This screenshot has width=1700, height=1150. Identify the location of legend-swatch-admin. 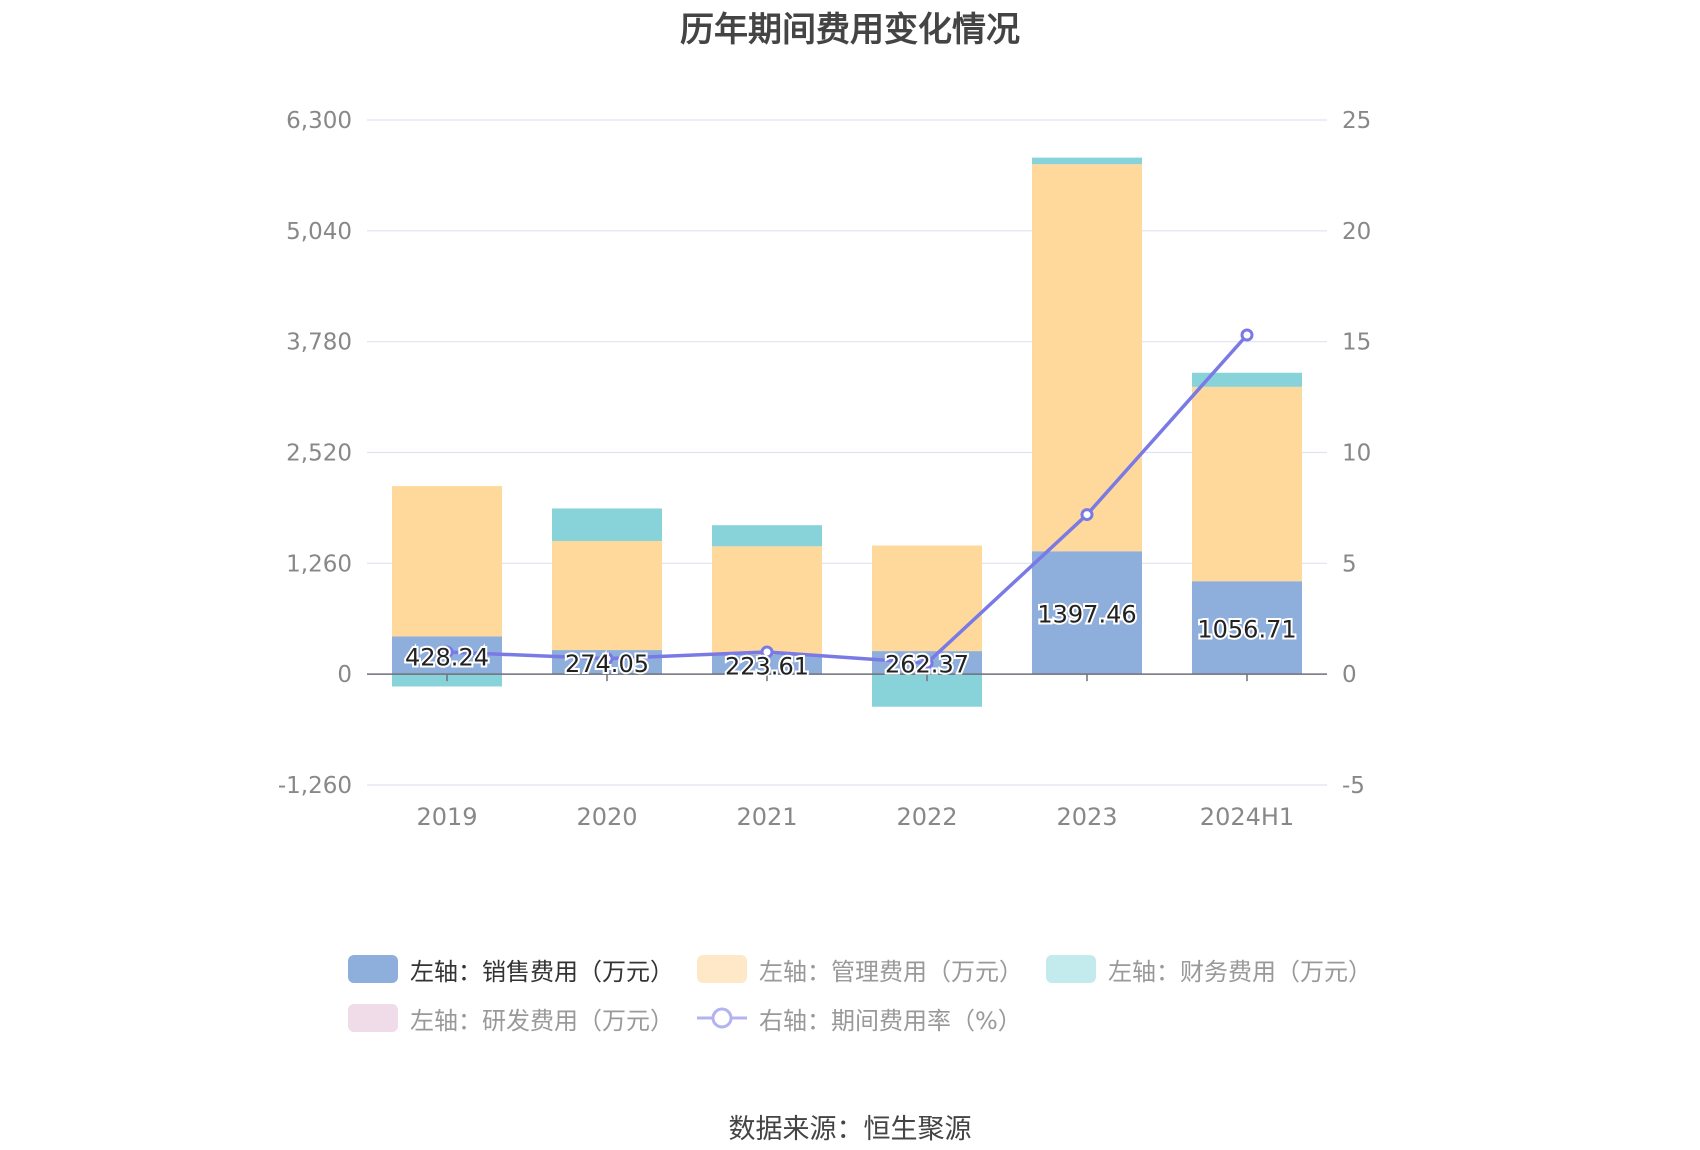
(722, 969).